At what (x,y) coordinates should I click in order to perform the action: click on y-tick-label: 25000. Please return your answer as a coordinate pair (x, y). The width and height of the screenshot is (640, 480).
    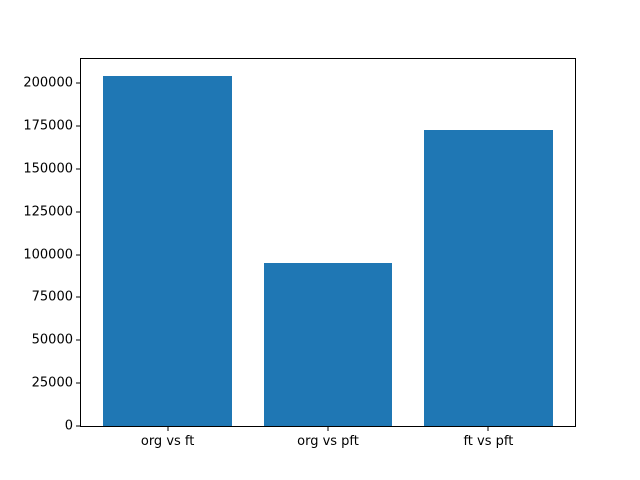
    Looking at the image, I should click on (52, 383).